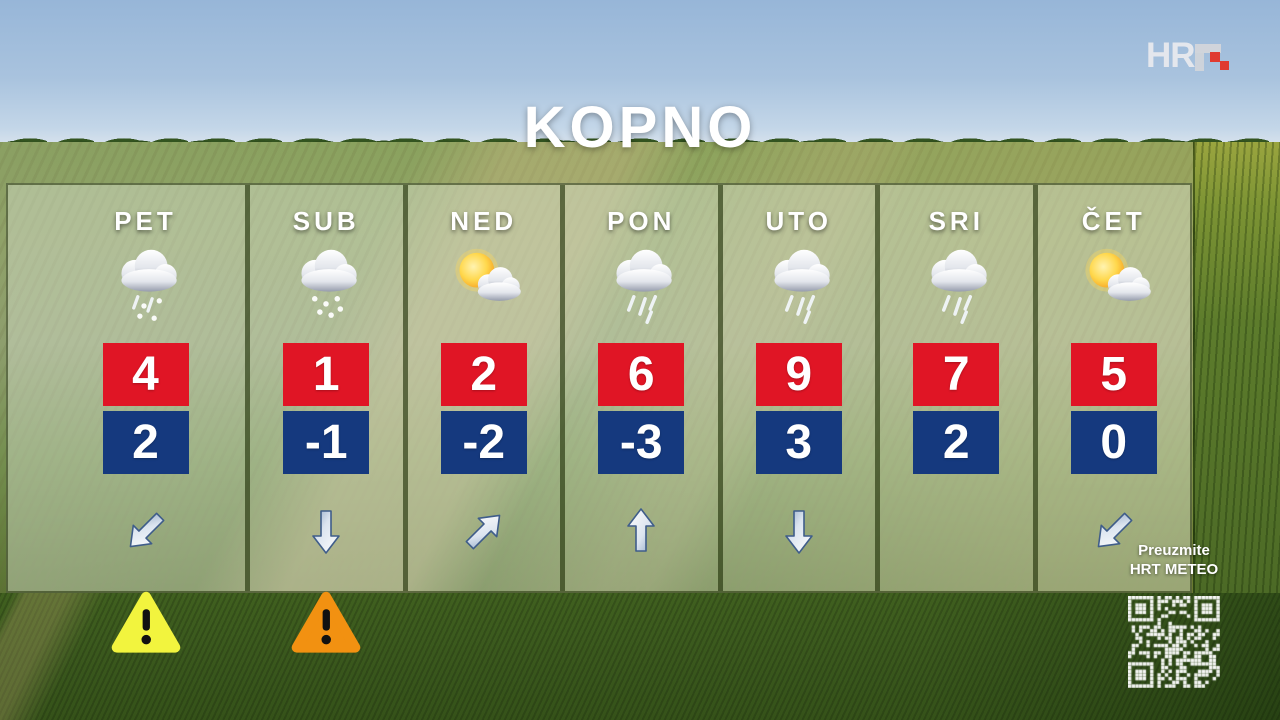  What do you see at coordinates (326, 622) in the screenshot?
I see `warning-triangle-orange-icon` at bounding box center [326, 622].